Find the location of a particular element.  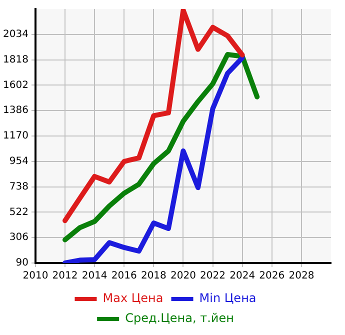

y-tick-label: 1170 is located at coordinates (15, 136).